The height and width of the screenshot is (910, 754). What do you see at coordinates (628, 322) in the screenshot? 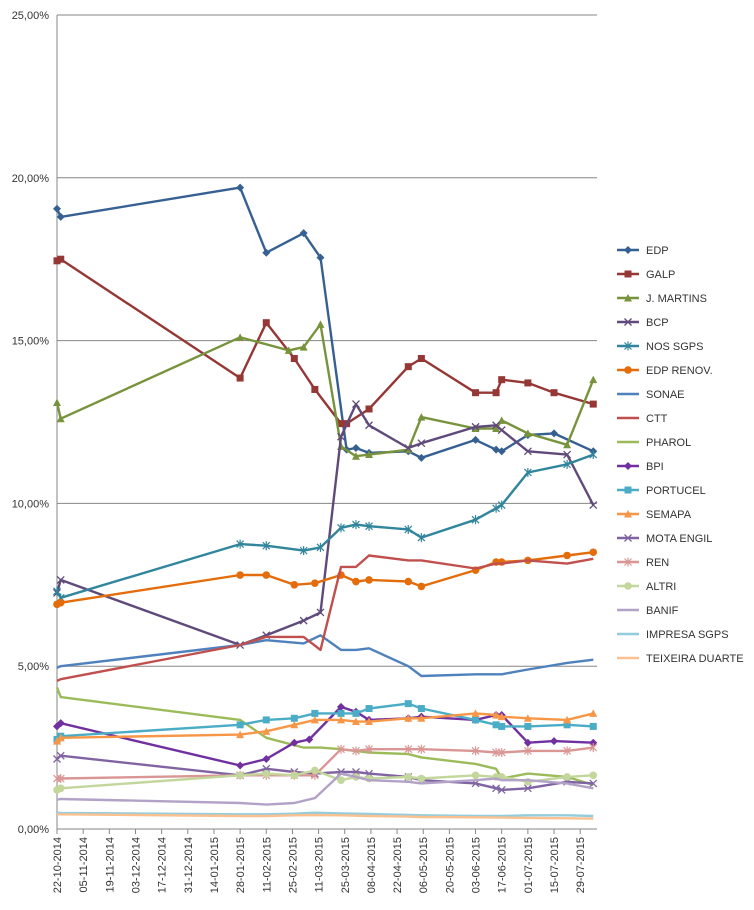
I see `legend-marker-bcp` at bounding box center [628, 322].